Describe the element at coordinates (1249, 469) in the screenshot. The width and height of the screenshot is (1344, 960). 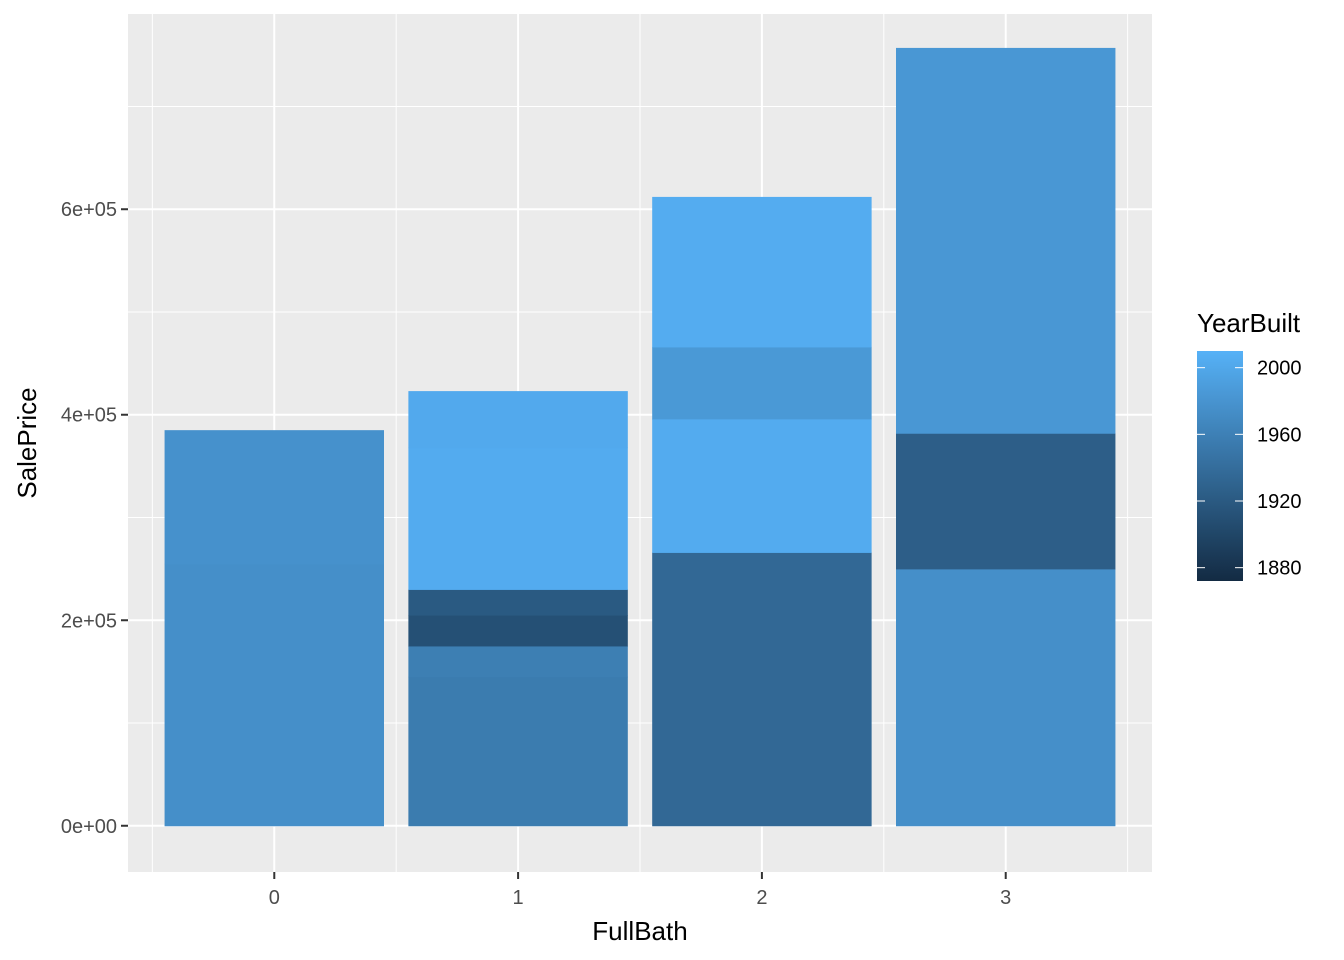
I see `legend-ticks: 1880 1920 1960 2000` at that location.